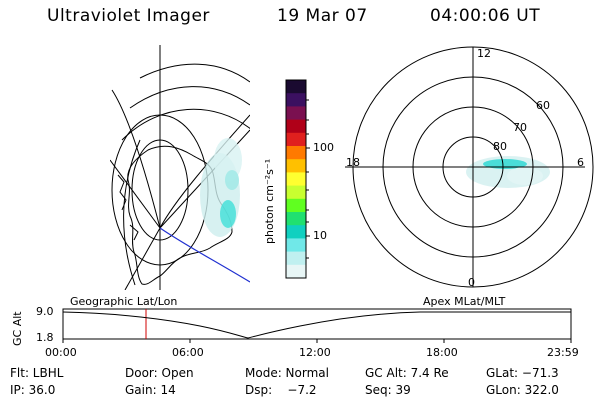  What do you see at coordinates (580, 162) in the screenshot?
I see `mlt-label-dawn: 6` at bounding box center [580, 162].